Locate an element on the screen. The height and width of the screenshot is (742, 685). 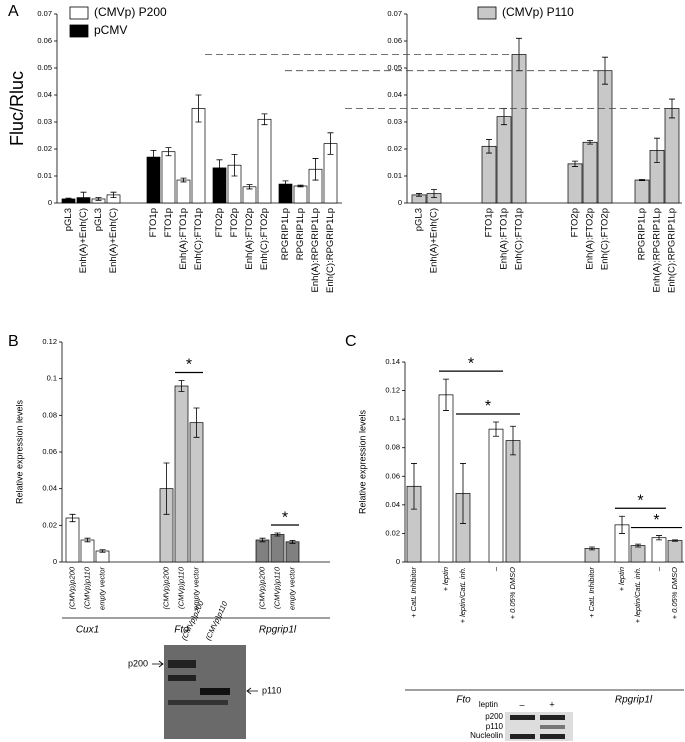
panel-label: C is located at coordinates (351, 341).